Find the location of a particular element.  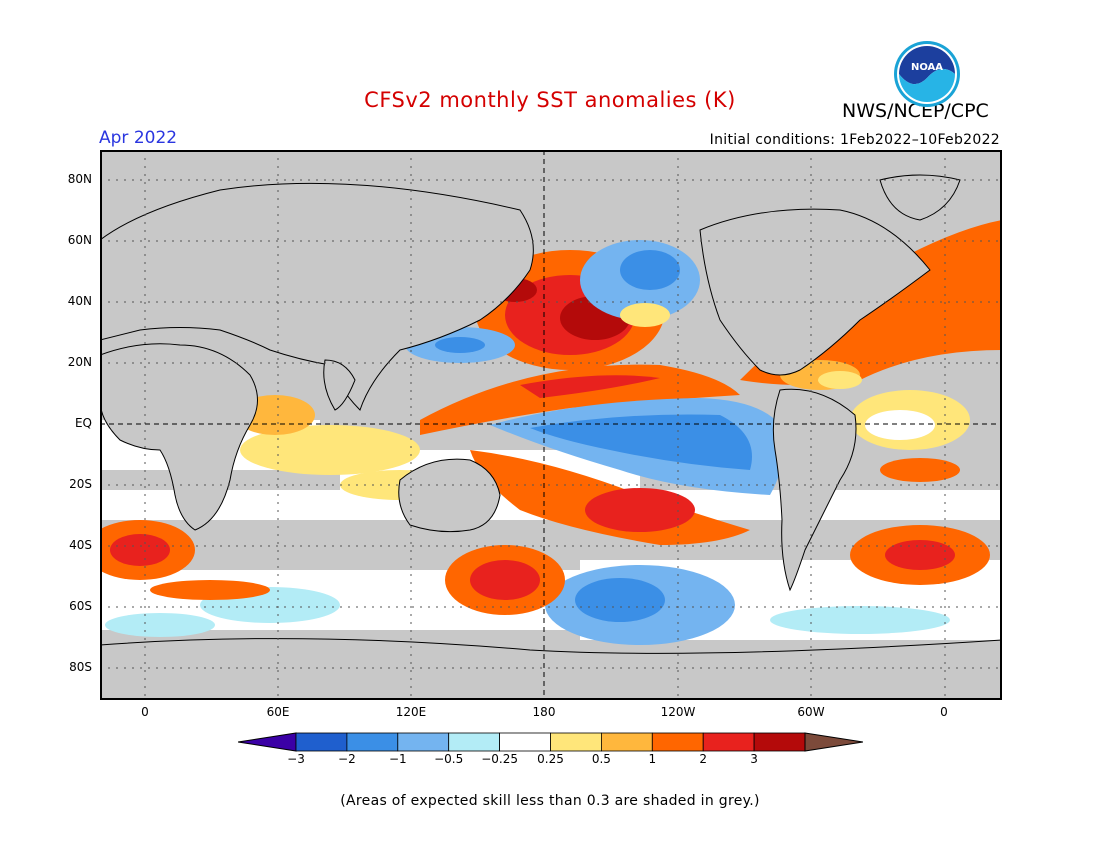

south-america-landmass is located at coordinates (814, 490).